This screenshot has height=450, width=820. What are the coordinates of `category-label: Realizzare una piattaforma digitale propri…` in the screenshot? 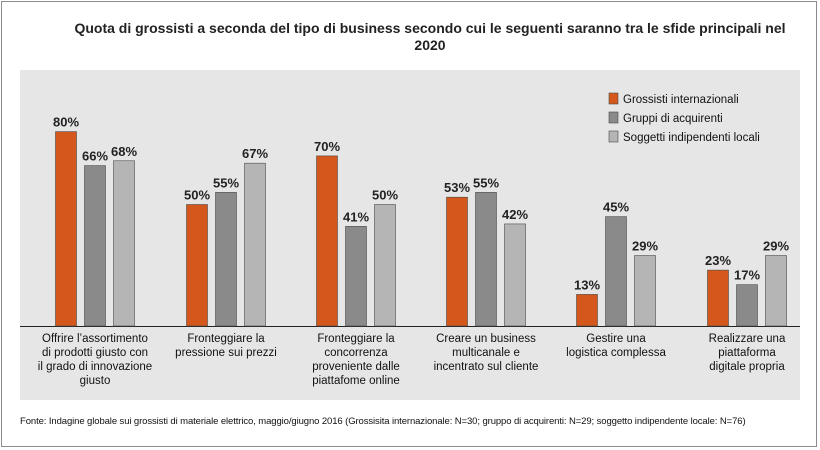 It's located at (747, 353).